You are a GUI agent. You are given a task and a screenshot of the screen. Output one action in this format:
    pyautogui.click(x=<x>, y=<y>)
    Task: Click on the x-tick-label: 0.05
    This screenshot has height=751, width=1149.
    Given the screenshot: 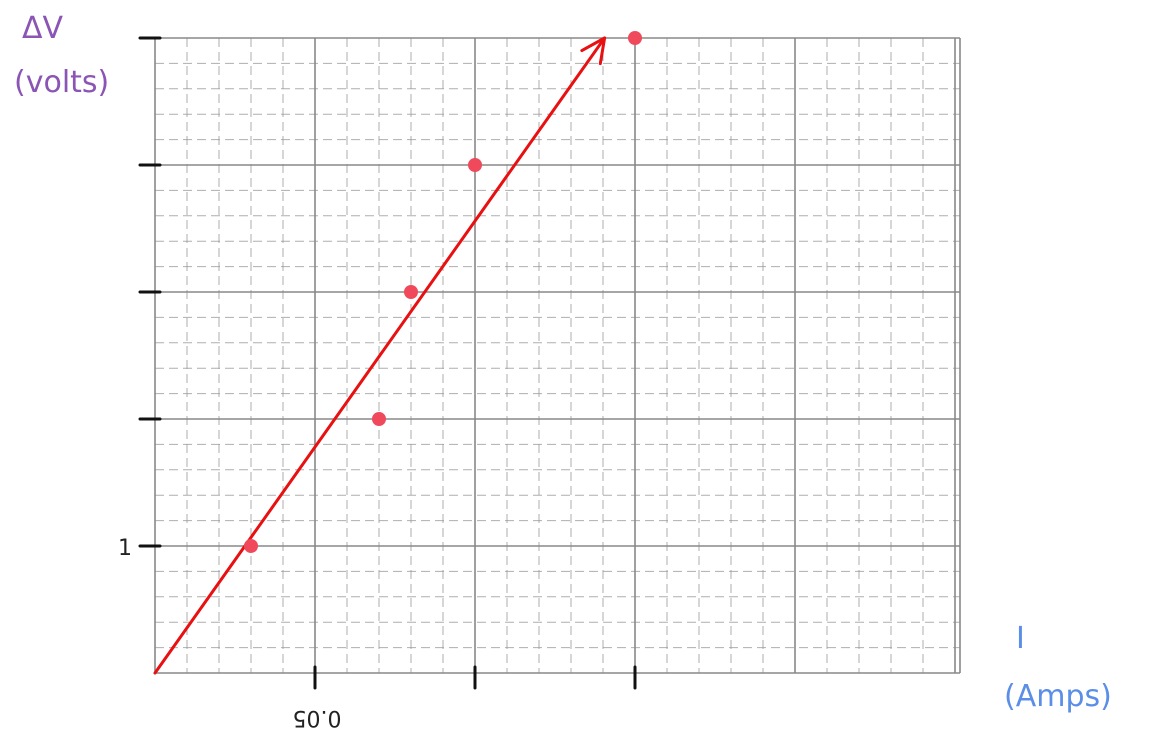 What is the action you would take?
    pyautogui.click(x=317, y=717)
    